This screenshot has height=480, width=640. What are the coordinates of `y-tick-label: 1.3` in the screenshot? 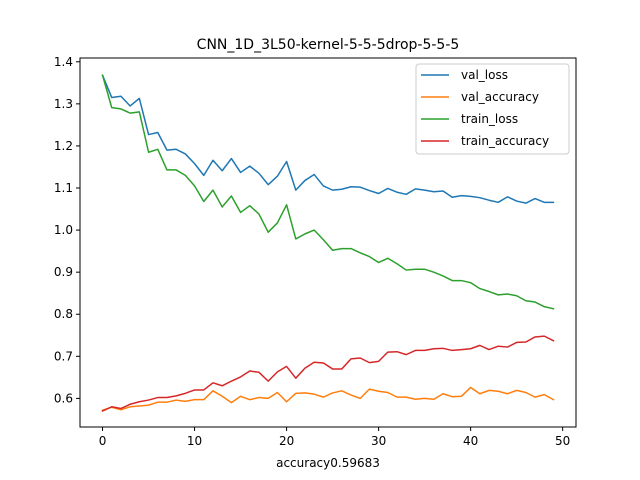 It's located at (63, 104).